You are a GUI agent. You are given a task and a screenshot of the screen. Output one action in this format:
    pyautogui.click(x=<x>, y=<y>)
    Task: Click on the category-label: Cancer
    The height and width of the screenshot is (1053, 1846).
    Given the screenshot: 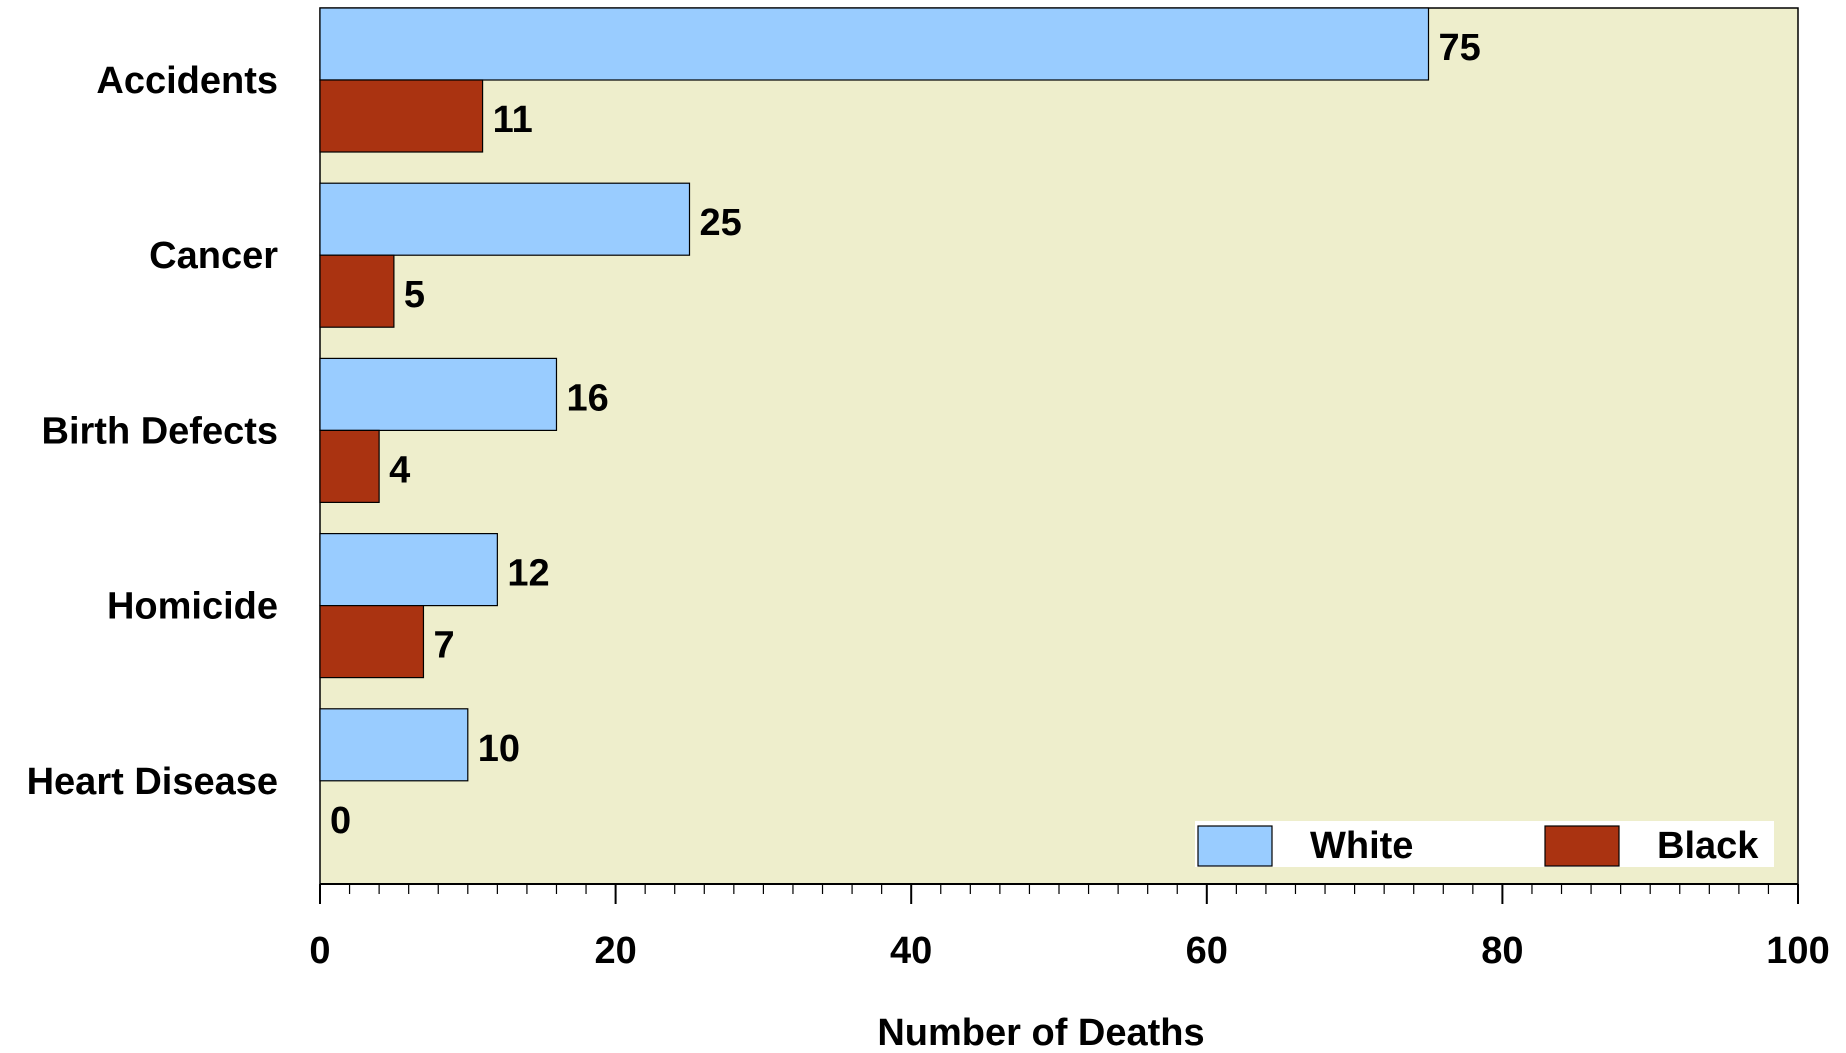 What is the action you would take?
    pyautogui.click(x=213, y=256)
    